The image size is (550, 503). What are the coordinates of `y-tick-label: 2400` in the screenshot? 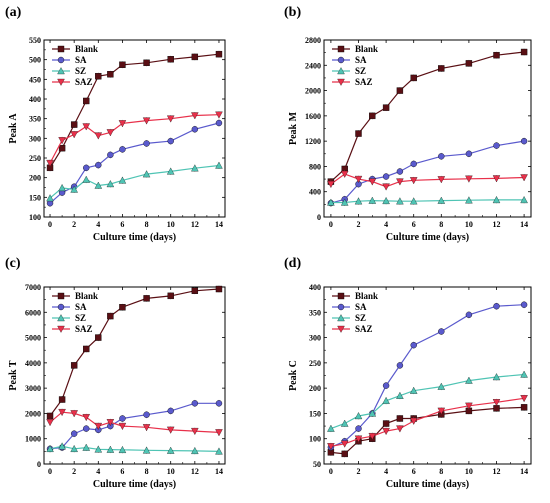 It's located at (313, 65).